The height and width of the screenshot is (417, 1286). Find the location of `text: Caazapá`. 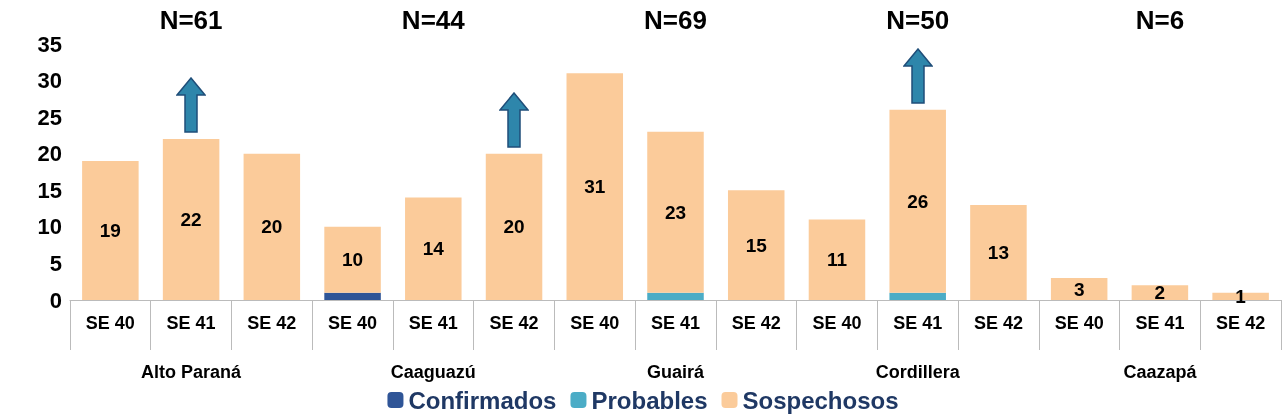

text: Caazapá is located at coordinates (1160, 372).